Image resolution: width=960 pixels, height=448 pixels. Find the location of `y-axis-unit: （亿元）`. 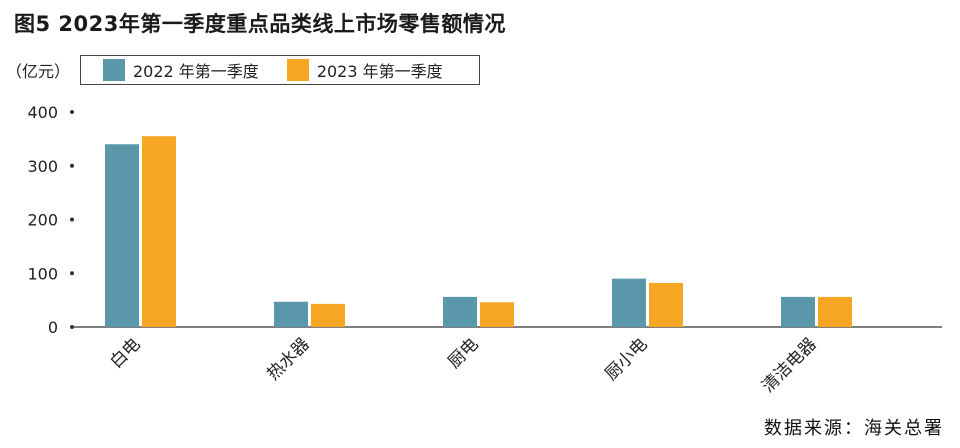

y-axis-unit: （亿元） is located at coordinates (38, 71).